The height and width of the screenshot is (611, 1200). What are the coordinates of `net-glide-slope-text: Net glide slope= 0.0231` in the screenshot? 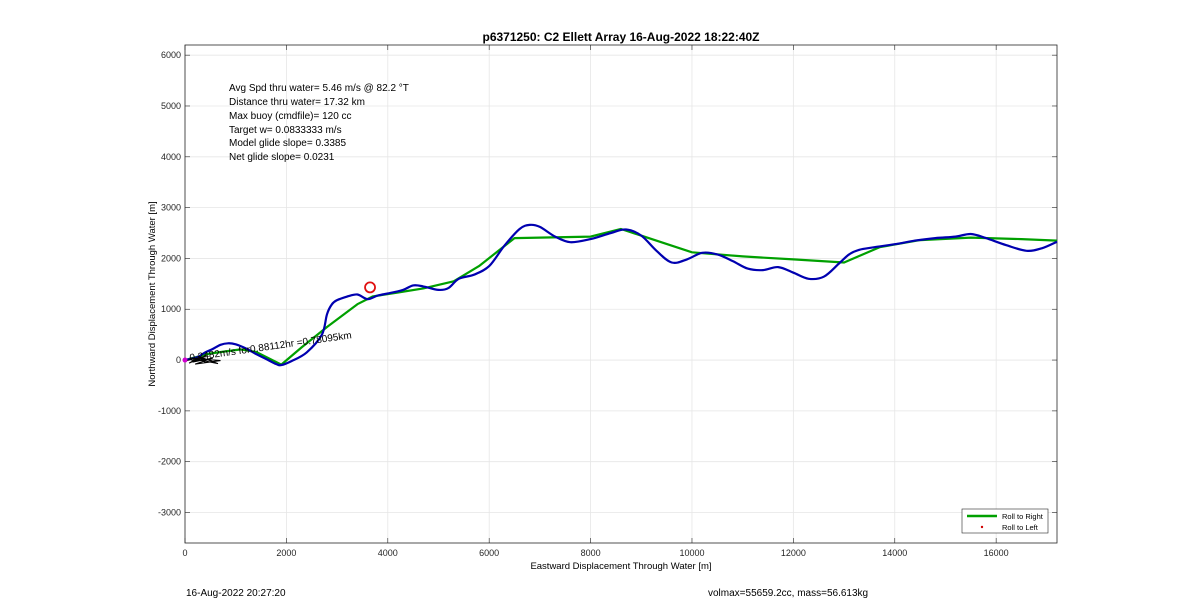 It's located at (282, 157).